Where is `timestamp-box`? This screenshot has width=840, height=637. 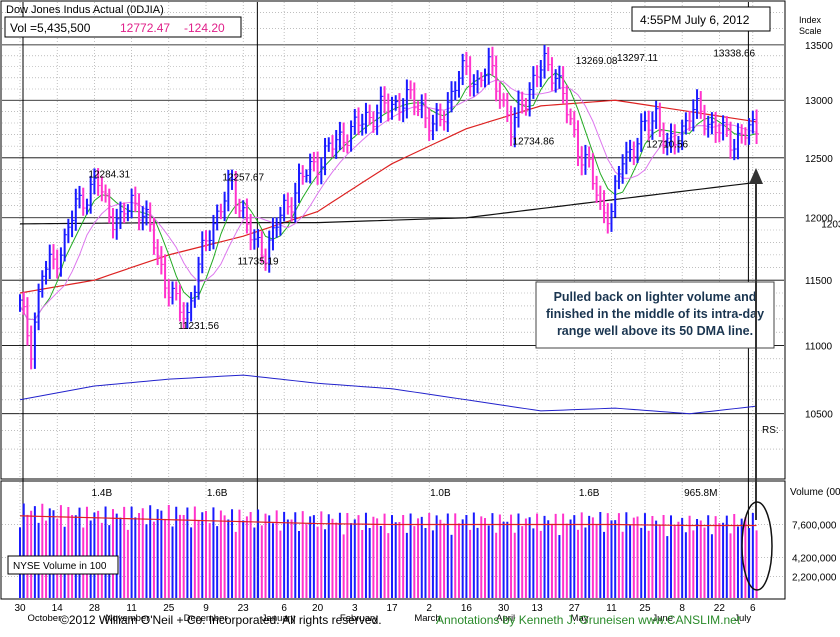 timestamp-box is located at coordinates (701, 19).